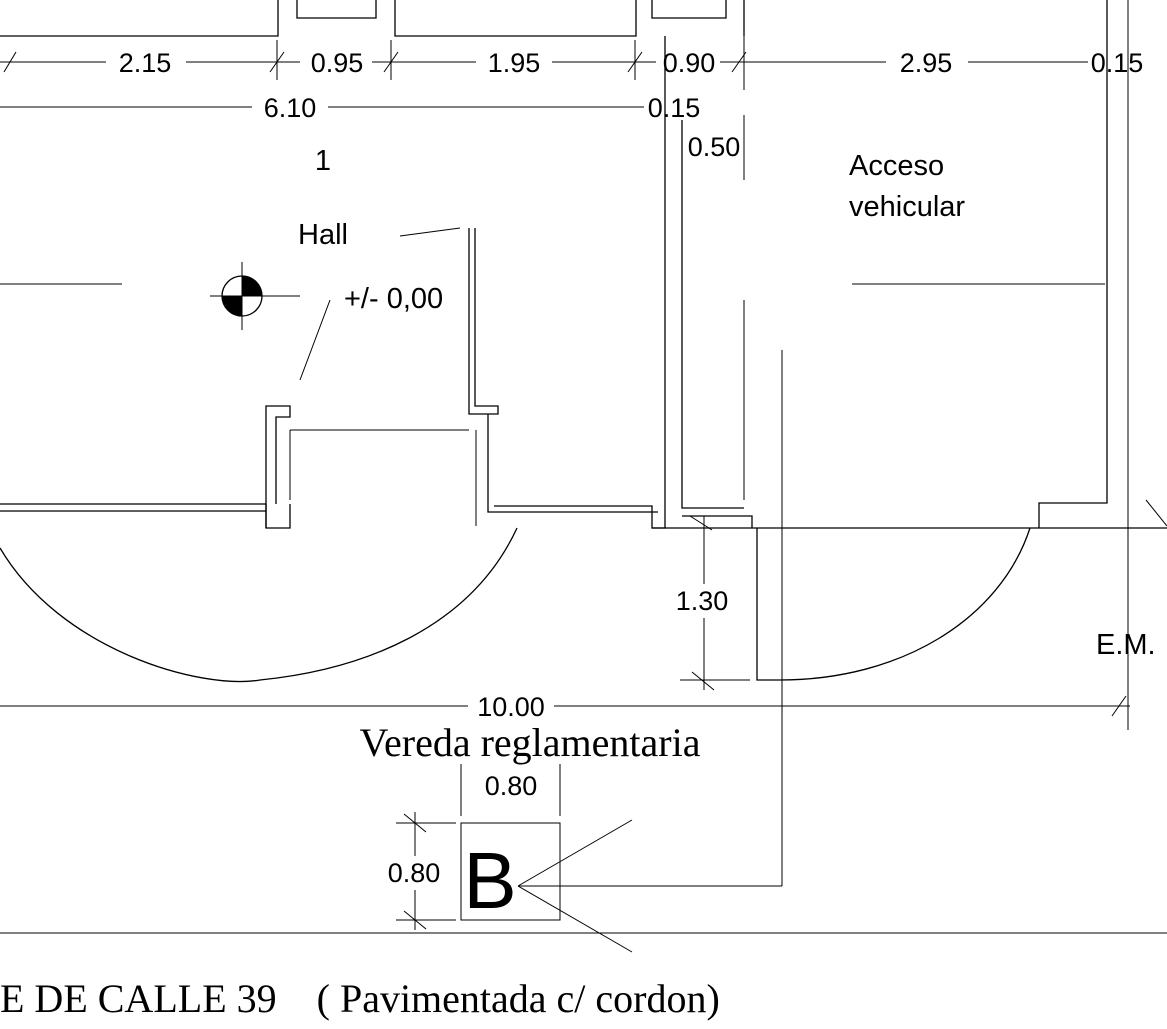 The width and height of the screenshot is (1167, 1029). What do you see at coordinates (896, 166) in the screenshot?
I see `vehicle-access-line1: Acceso` at bounding box center [896, 166].